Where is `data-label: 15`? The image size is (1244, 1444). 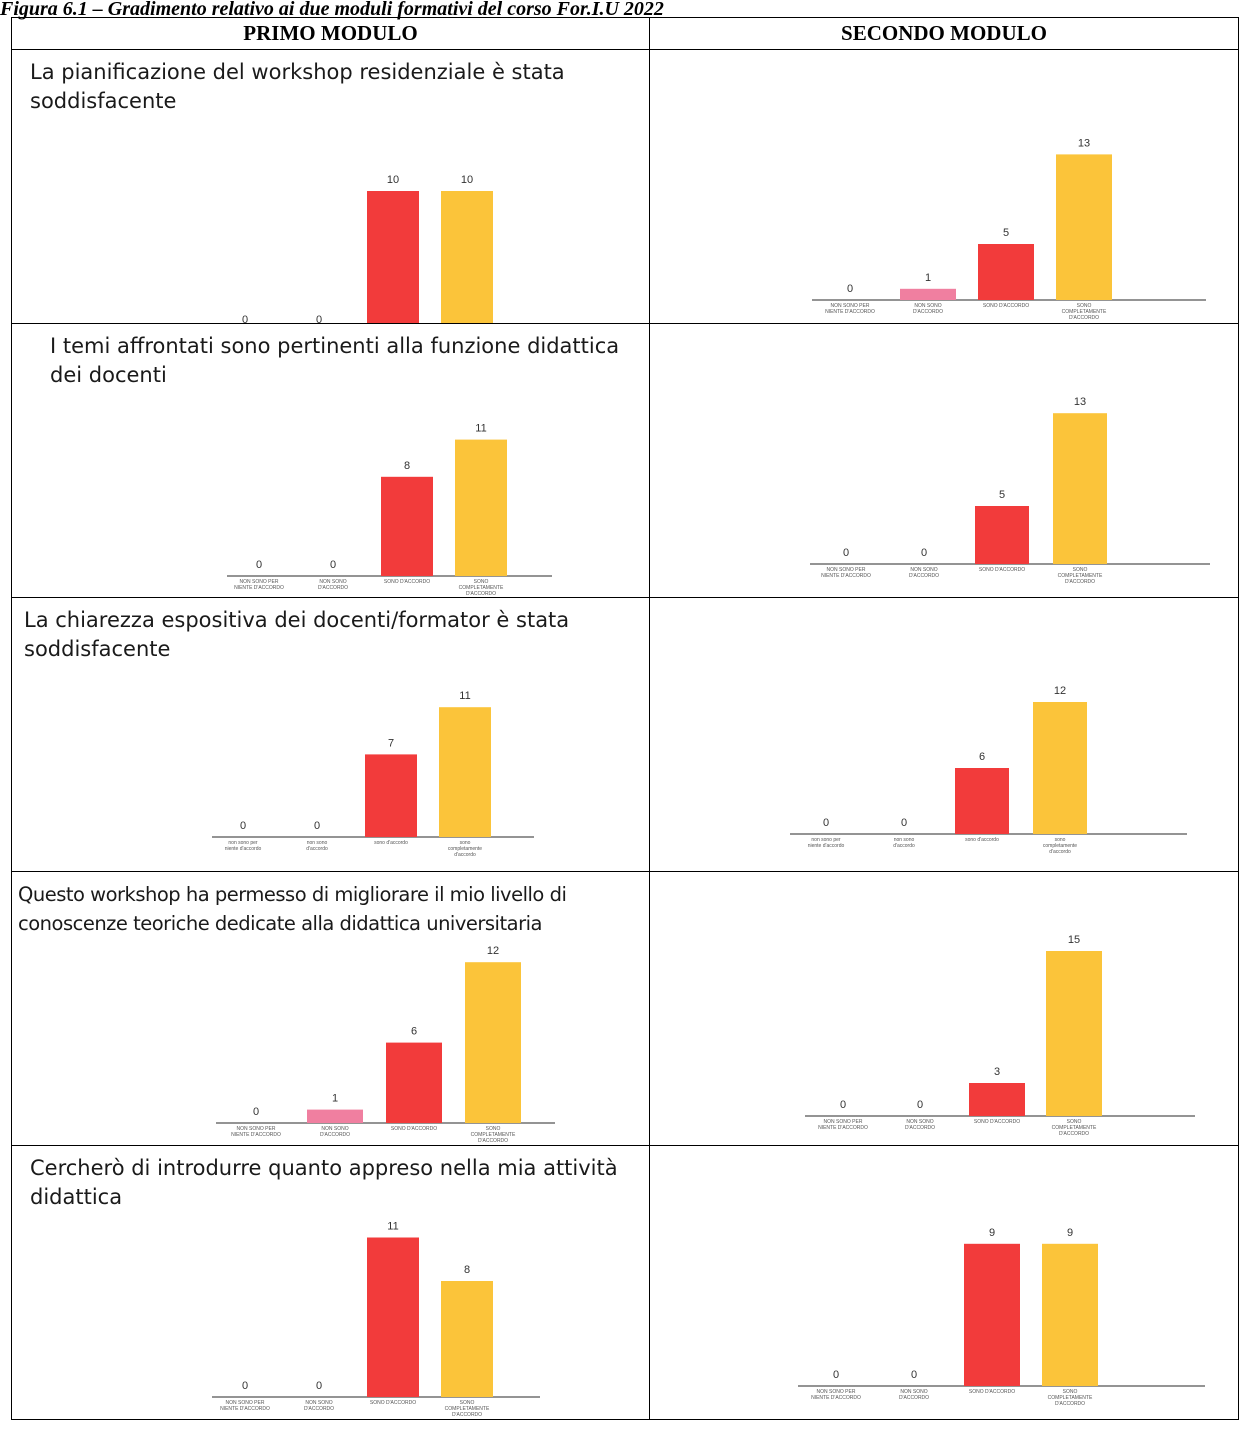 data-label: 15 is located at coordinates (1074, 940).